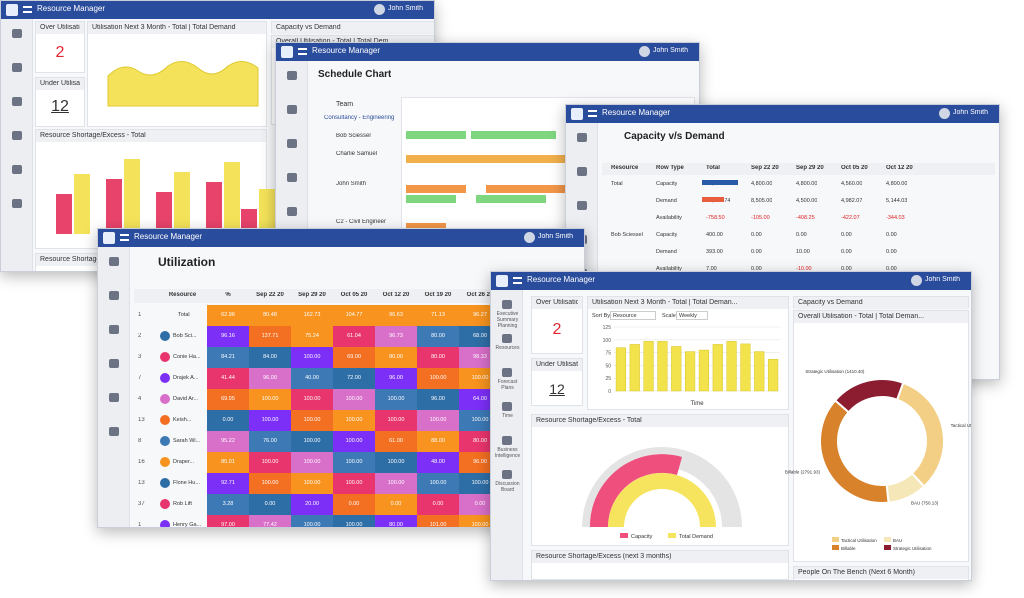 The image size is (1024, 598). Describe the element at coordinates (438, 441) in the screenshot. I see `table-cell: 88.00` at that location.